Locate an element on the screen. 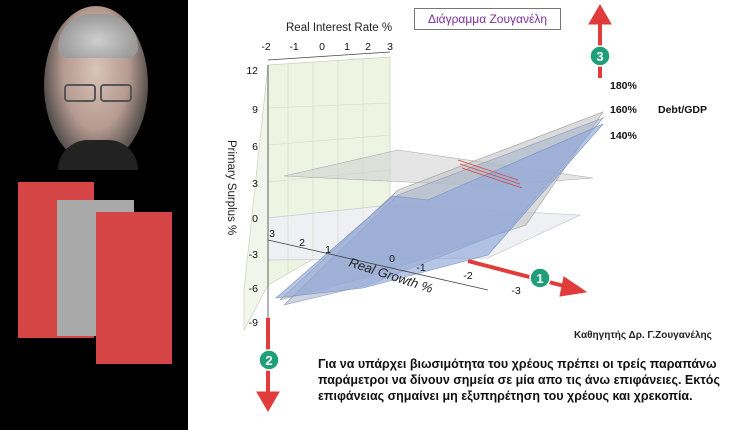  interest-tick: 1 is located at coordinates (347, 47).